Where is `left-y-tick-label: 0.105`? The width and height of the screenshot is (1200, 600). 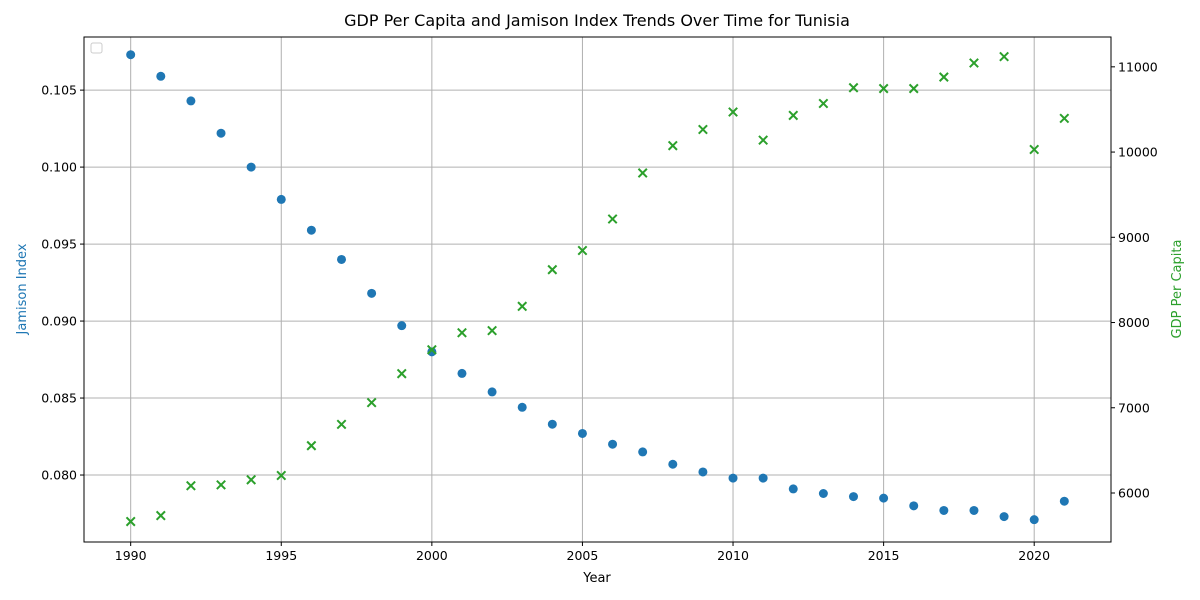 left-y-tick-label: 0.105 is located at coordinates (59, 90).